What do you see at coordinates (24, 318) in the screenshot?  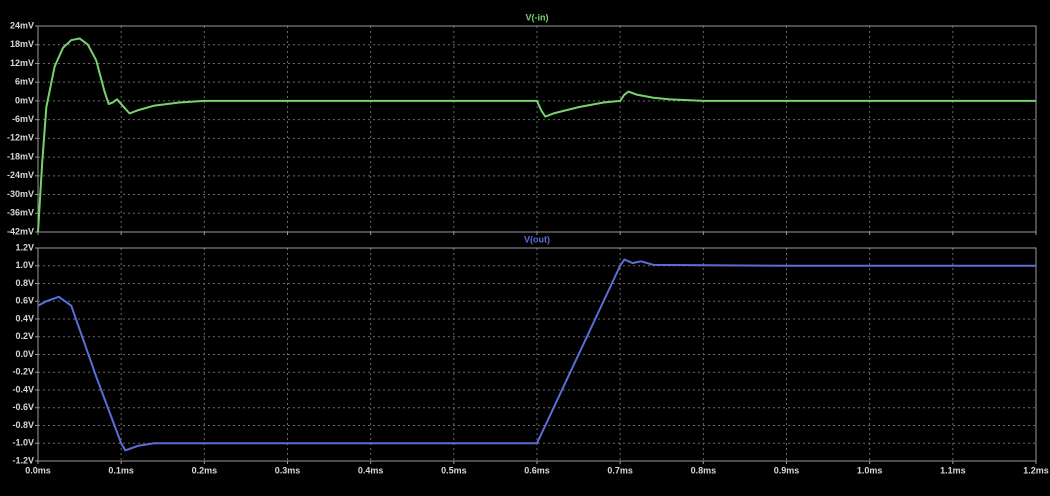 I see `y-tick-label: 0.4V` at bounding box center [24, 318].